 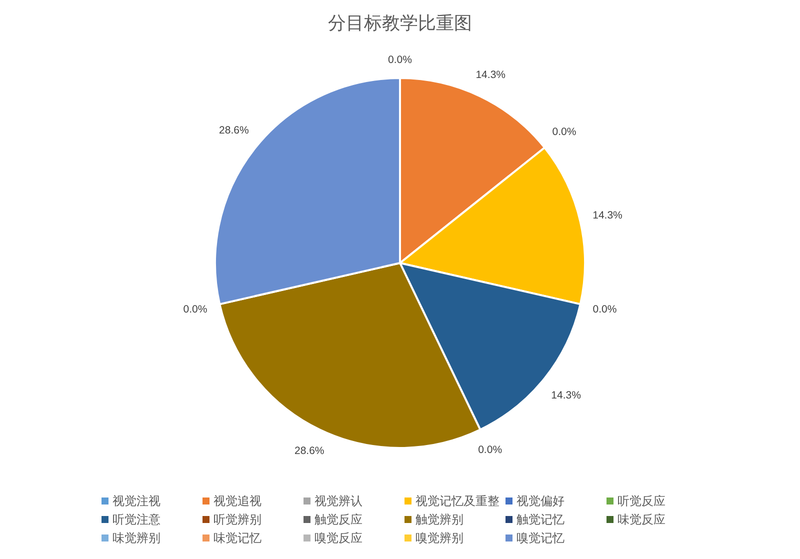 I want to click on legend-item: 味觉反应, so click(x=636, y=519).